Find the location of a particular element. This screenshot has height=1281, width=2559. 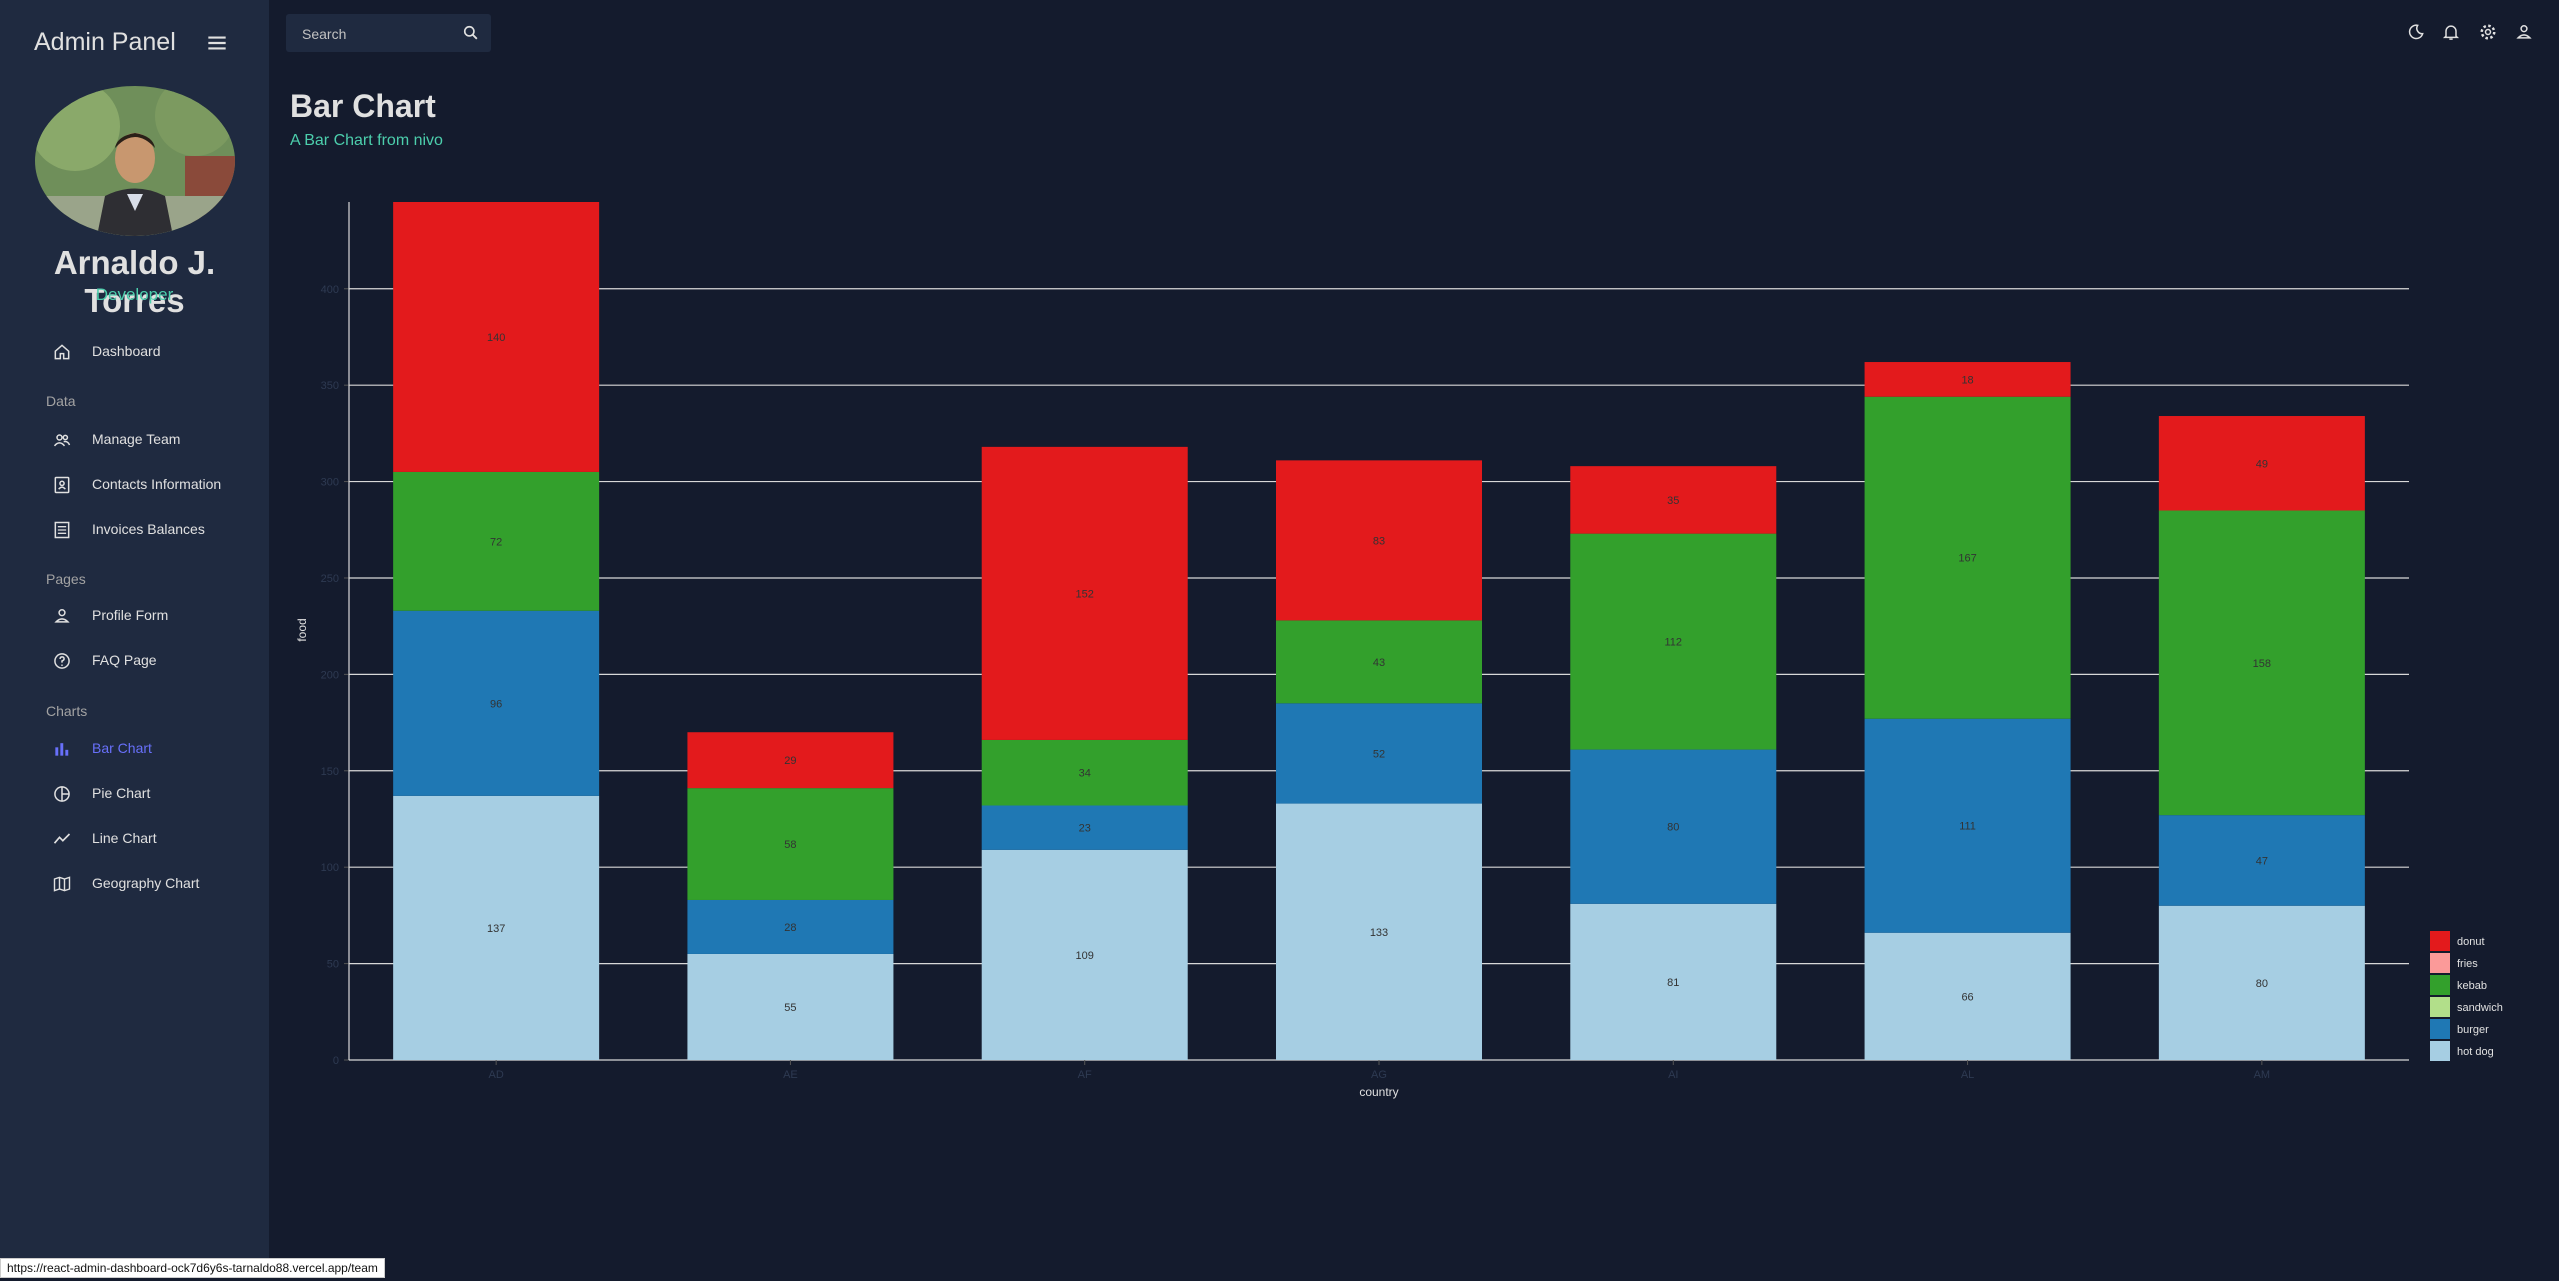

pie-chart-icon is located at coordinates (62, 794).